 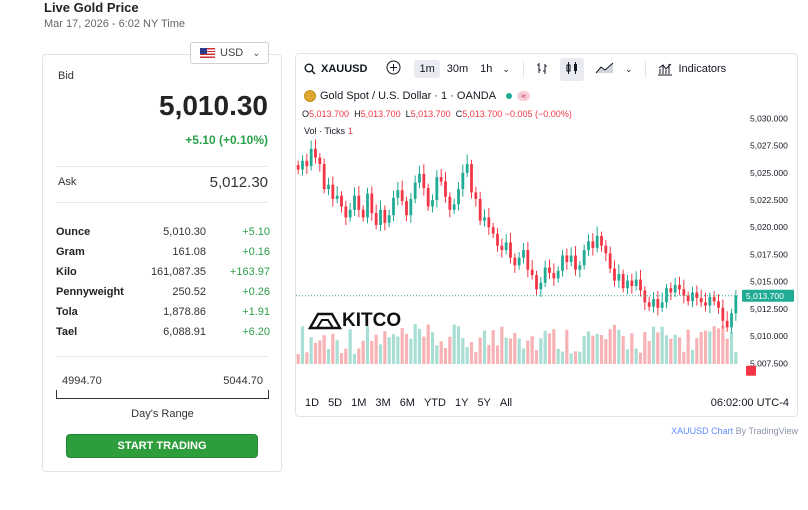 What do you see at coordinates (506, 403) in the screenshot?
I see `range-all: All` at bounding box center [506, 403].